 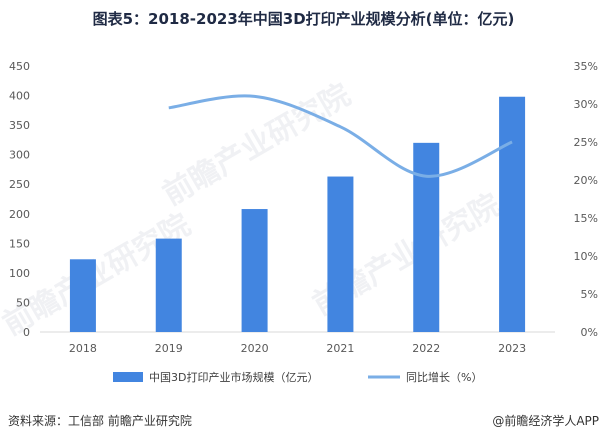 I want to click on chart-title: 图表5：2018-2023年中国3D打印产业规模分析(单位：亿元), so click(x=303, y=19).